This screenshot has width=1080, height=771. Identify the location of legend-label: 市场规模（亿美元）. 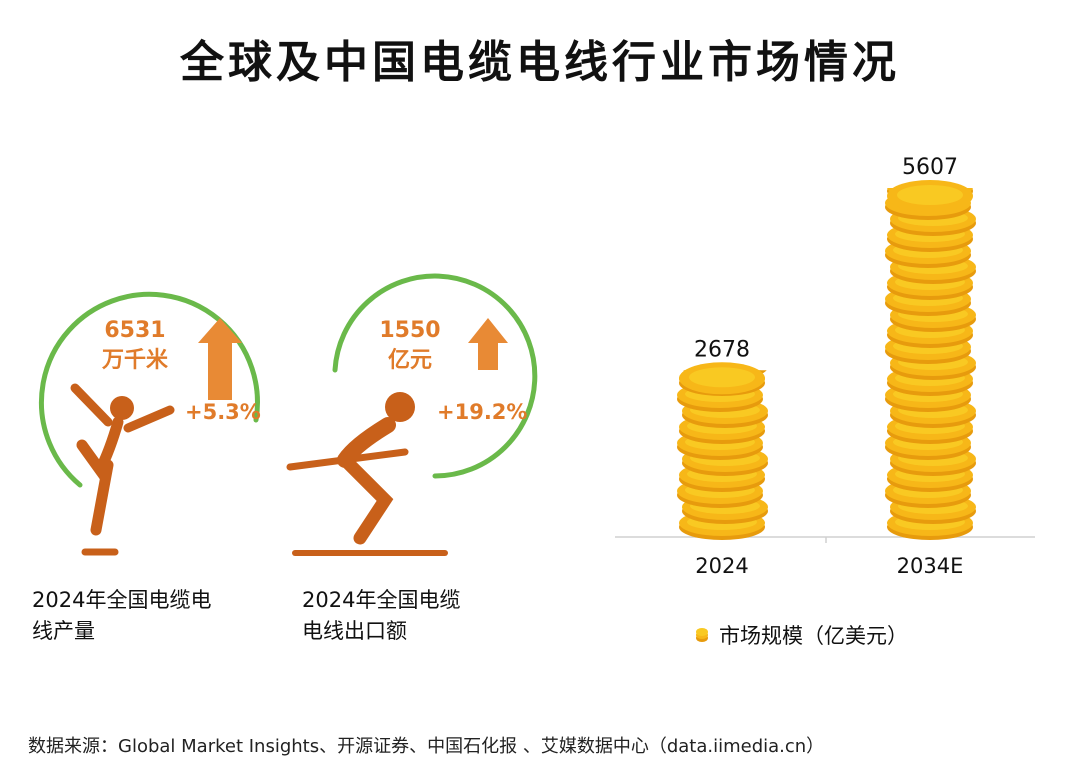
(813, 636).